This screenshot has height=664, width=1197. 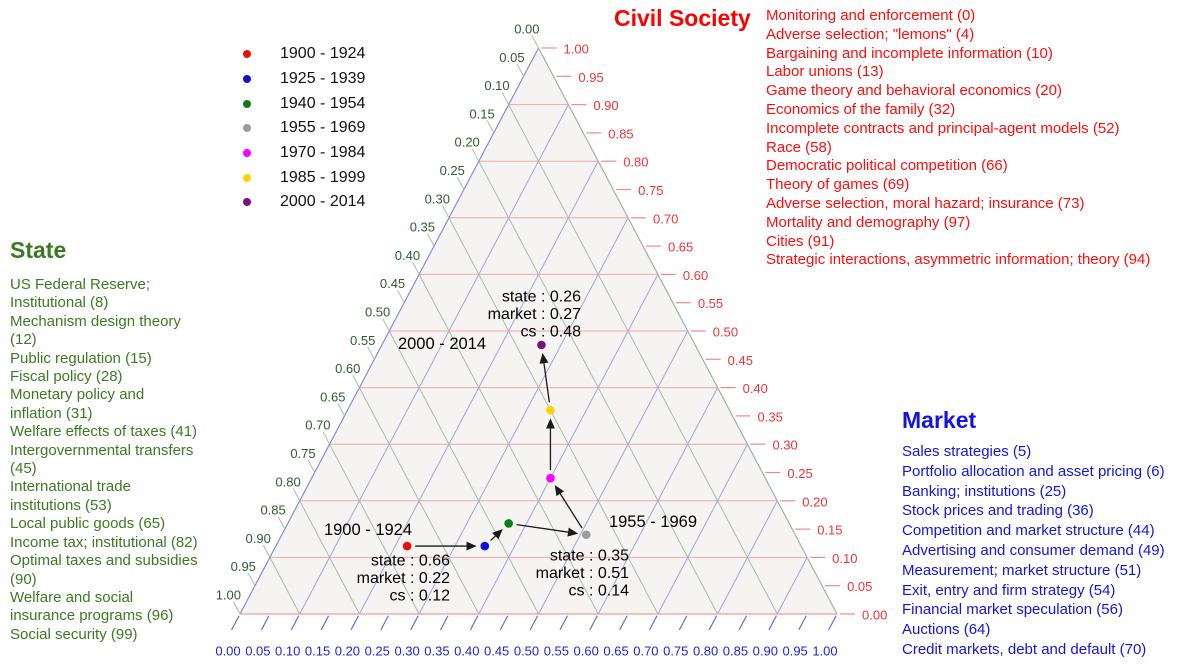 I want to click on market-tick-label: 0.35, so click(x=436, y=651).